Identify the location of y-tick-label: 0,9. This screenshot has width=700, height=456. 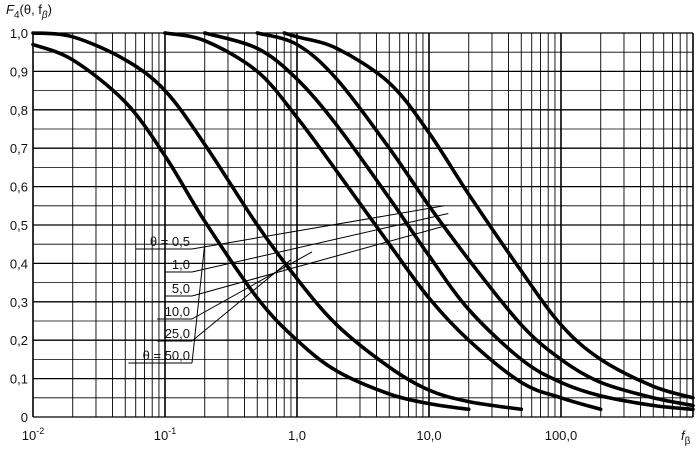
(19, 71).